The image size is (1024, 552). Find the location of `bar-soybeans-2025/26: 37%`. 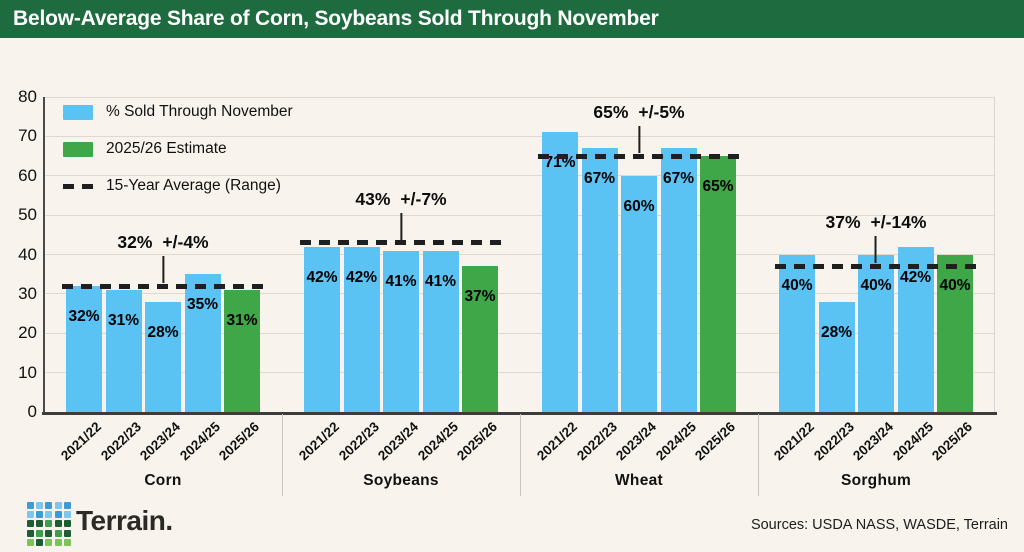

bar-soybeans-2025/26: 37% is located at coordinates (480, 339).